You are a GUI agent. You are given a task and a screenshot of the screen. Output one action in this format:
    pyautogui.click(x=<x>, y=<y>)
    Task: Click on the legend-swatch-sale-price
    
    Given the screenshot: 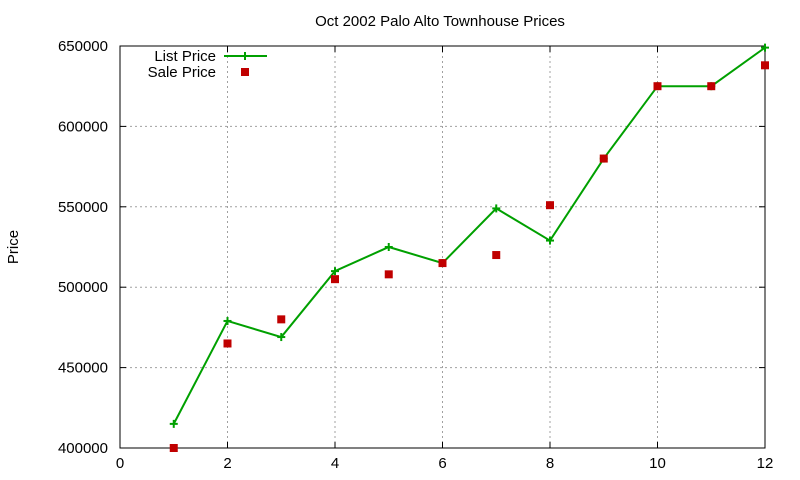 What is the action you would take?
    pyautogui.click(x=245, y=72)
    